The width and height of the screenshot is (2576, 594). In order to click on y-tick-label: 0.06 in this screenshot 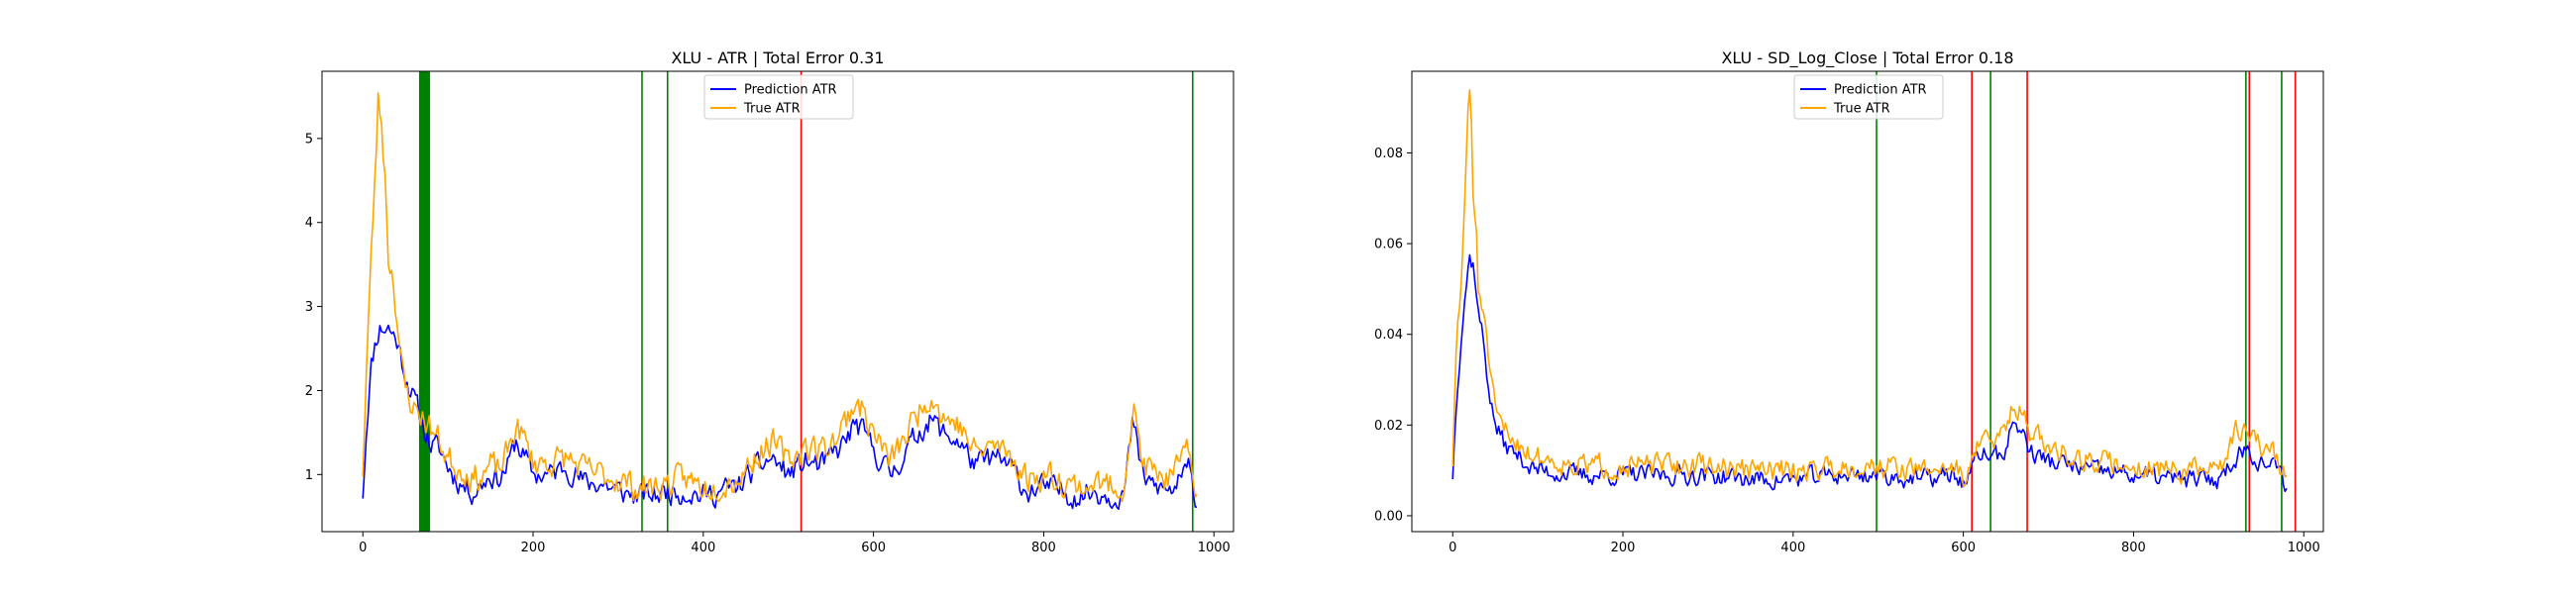, I will do `click(1388, 245)`.